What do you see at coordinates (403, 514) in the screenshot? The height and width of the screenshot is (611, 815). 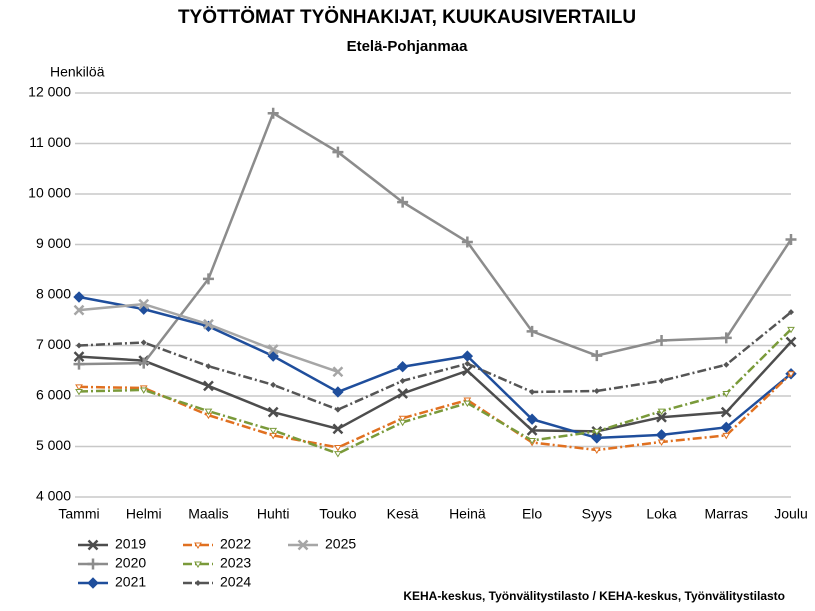 I see `x-tick-label: Kesä` at bounding box center [403, 514].